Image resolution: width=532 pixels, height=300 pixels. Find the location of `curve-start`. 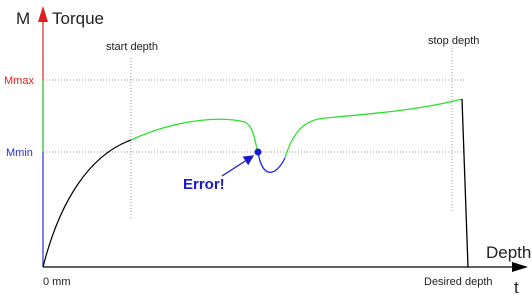

curve-start is located at coordinates (87, 203).